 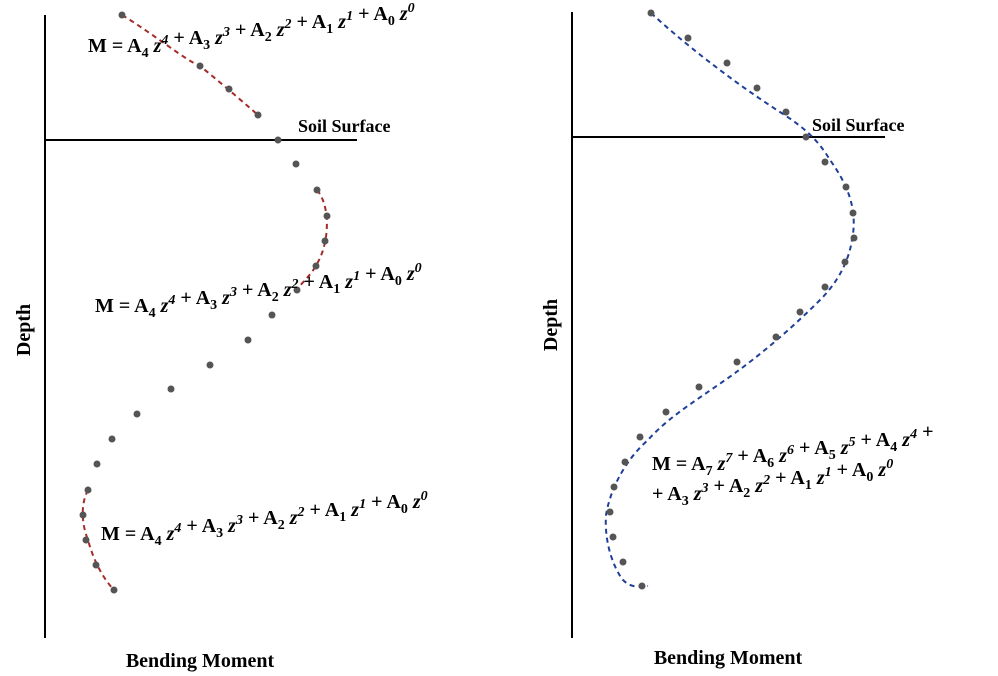 What do you see at coordinates (852, 442) in the screenshot?
I see `equation-superscript: 5` at bounding box center [852, 442].